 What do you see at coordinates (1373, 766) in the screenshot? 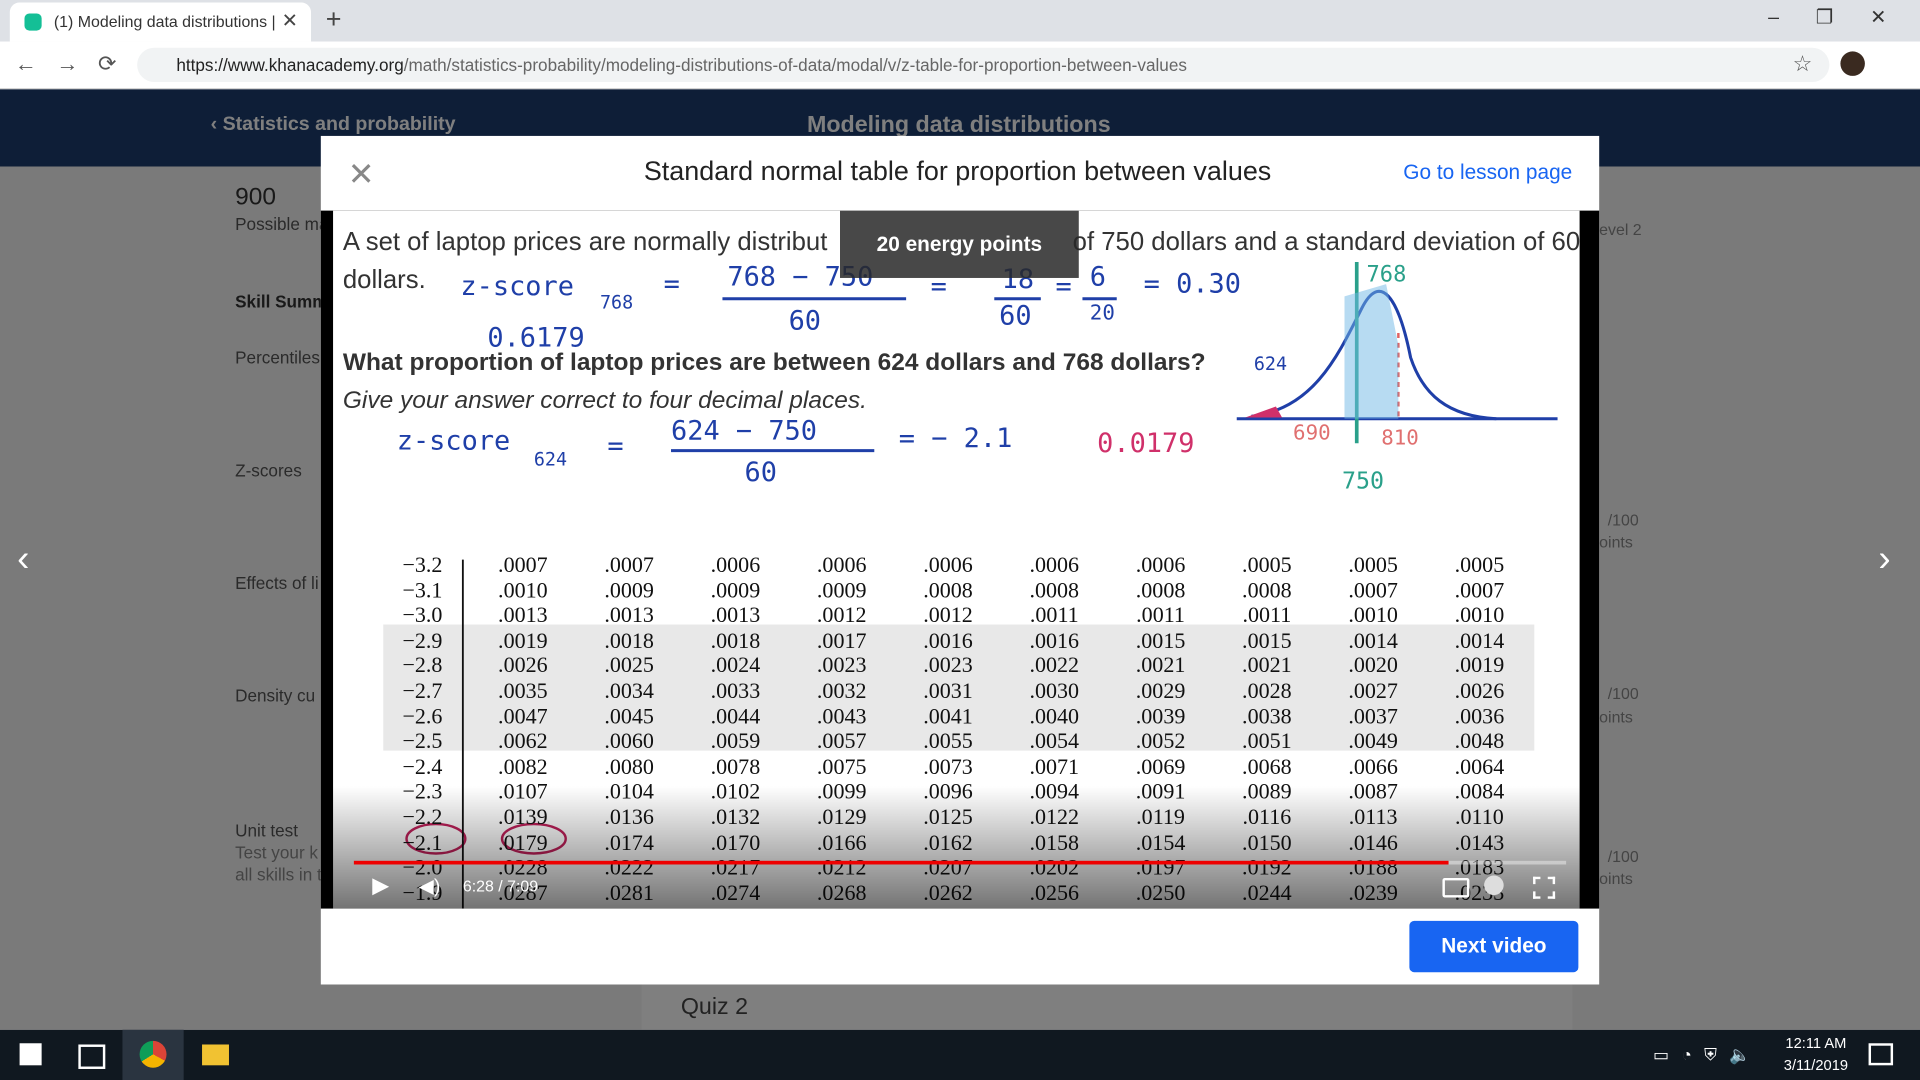
I see `table-value: .0066` at bounding box center [1373, 766].